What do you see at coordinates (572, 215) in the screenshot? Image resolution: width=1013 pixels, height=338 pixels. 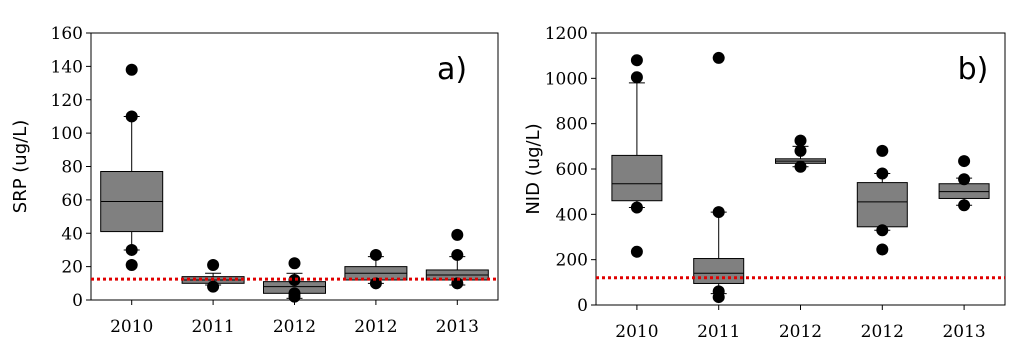 I see `y-tick-label: 400` at bounding box center [572, 215].